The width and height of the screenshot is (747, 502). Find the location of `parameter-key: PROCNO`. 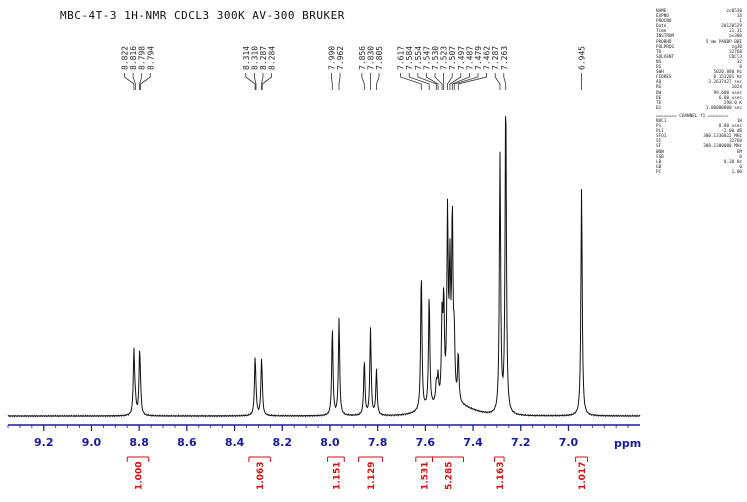

parameter-key: PROCNO is located at coordinates (664, 22).